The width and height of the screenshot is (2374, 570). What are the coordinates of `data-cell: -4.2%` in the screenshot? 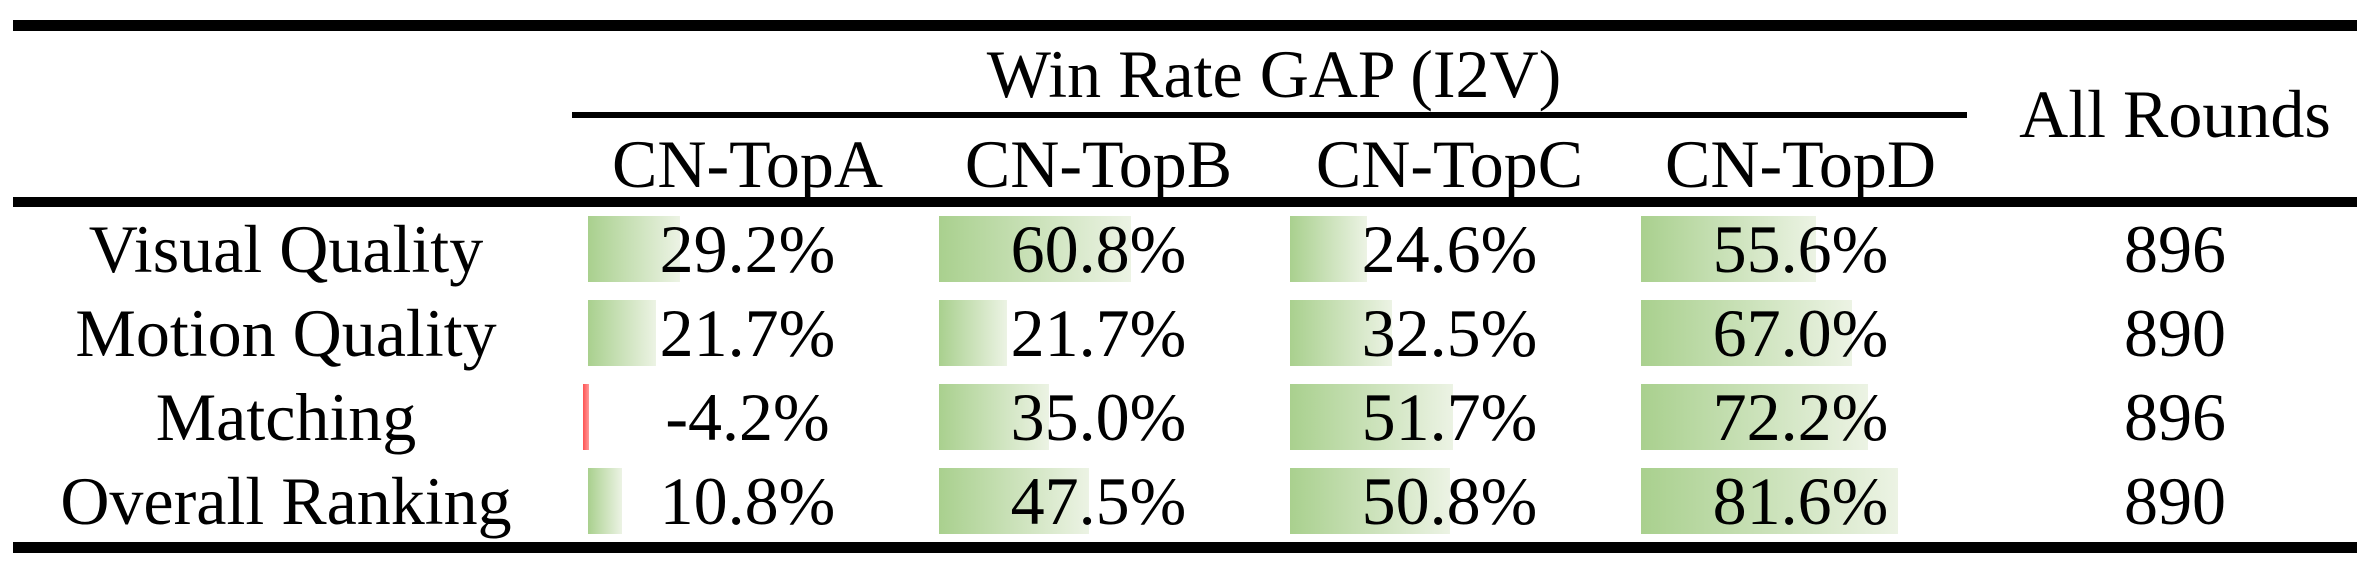 It's located at (747, 417).